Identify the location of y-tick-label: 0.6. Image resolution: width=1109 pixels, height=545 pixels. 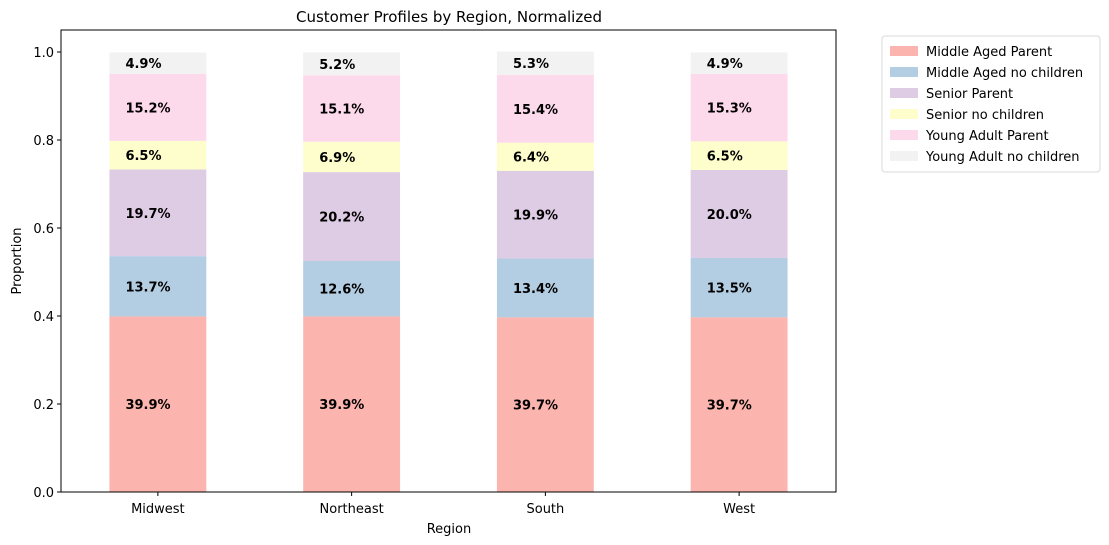
(43, 229).